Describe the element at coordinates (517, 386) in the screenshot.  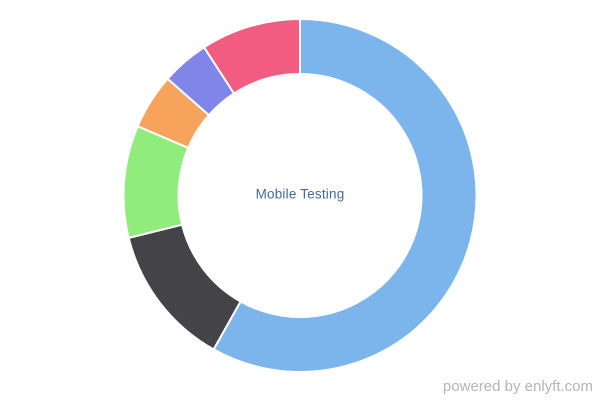
I see `powered-by-credit-link: powered by enlyft.com` at that location.